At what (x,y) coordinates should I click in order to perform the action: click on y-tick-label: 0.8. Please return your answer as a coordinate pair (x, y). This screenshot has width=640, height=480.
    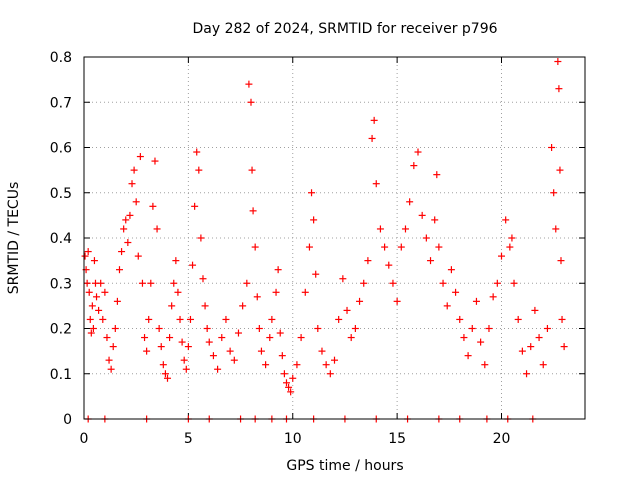
    Looking at the image, I should click on (61, 58).